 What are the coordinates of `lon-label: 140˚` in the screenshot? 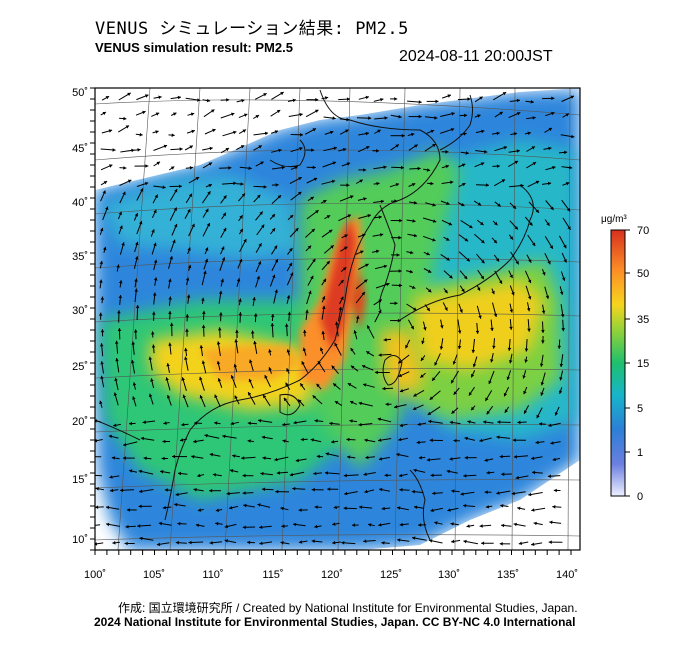 It's located at (567, 575).